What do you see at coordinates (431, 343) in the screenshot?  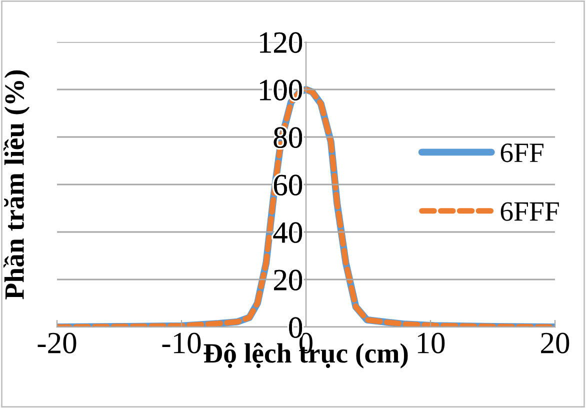 I see `x-tick-label: 10` at bounding box center [431, 343].